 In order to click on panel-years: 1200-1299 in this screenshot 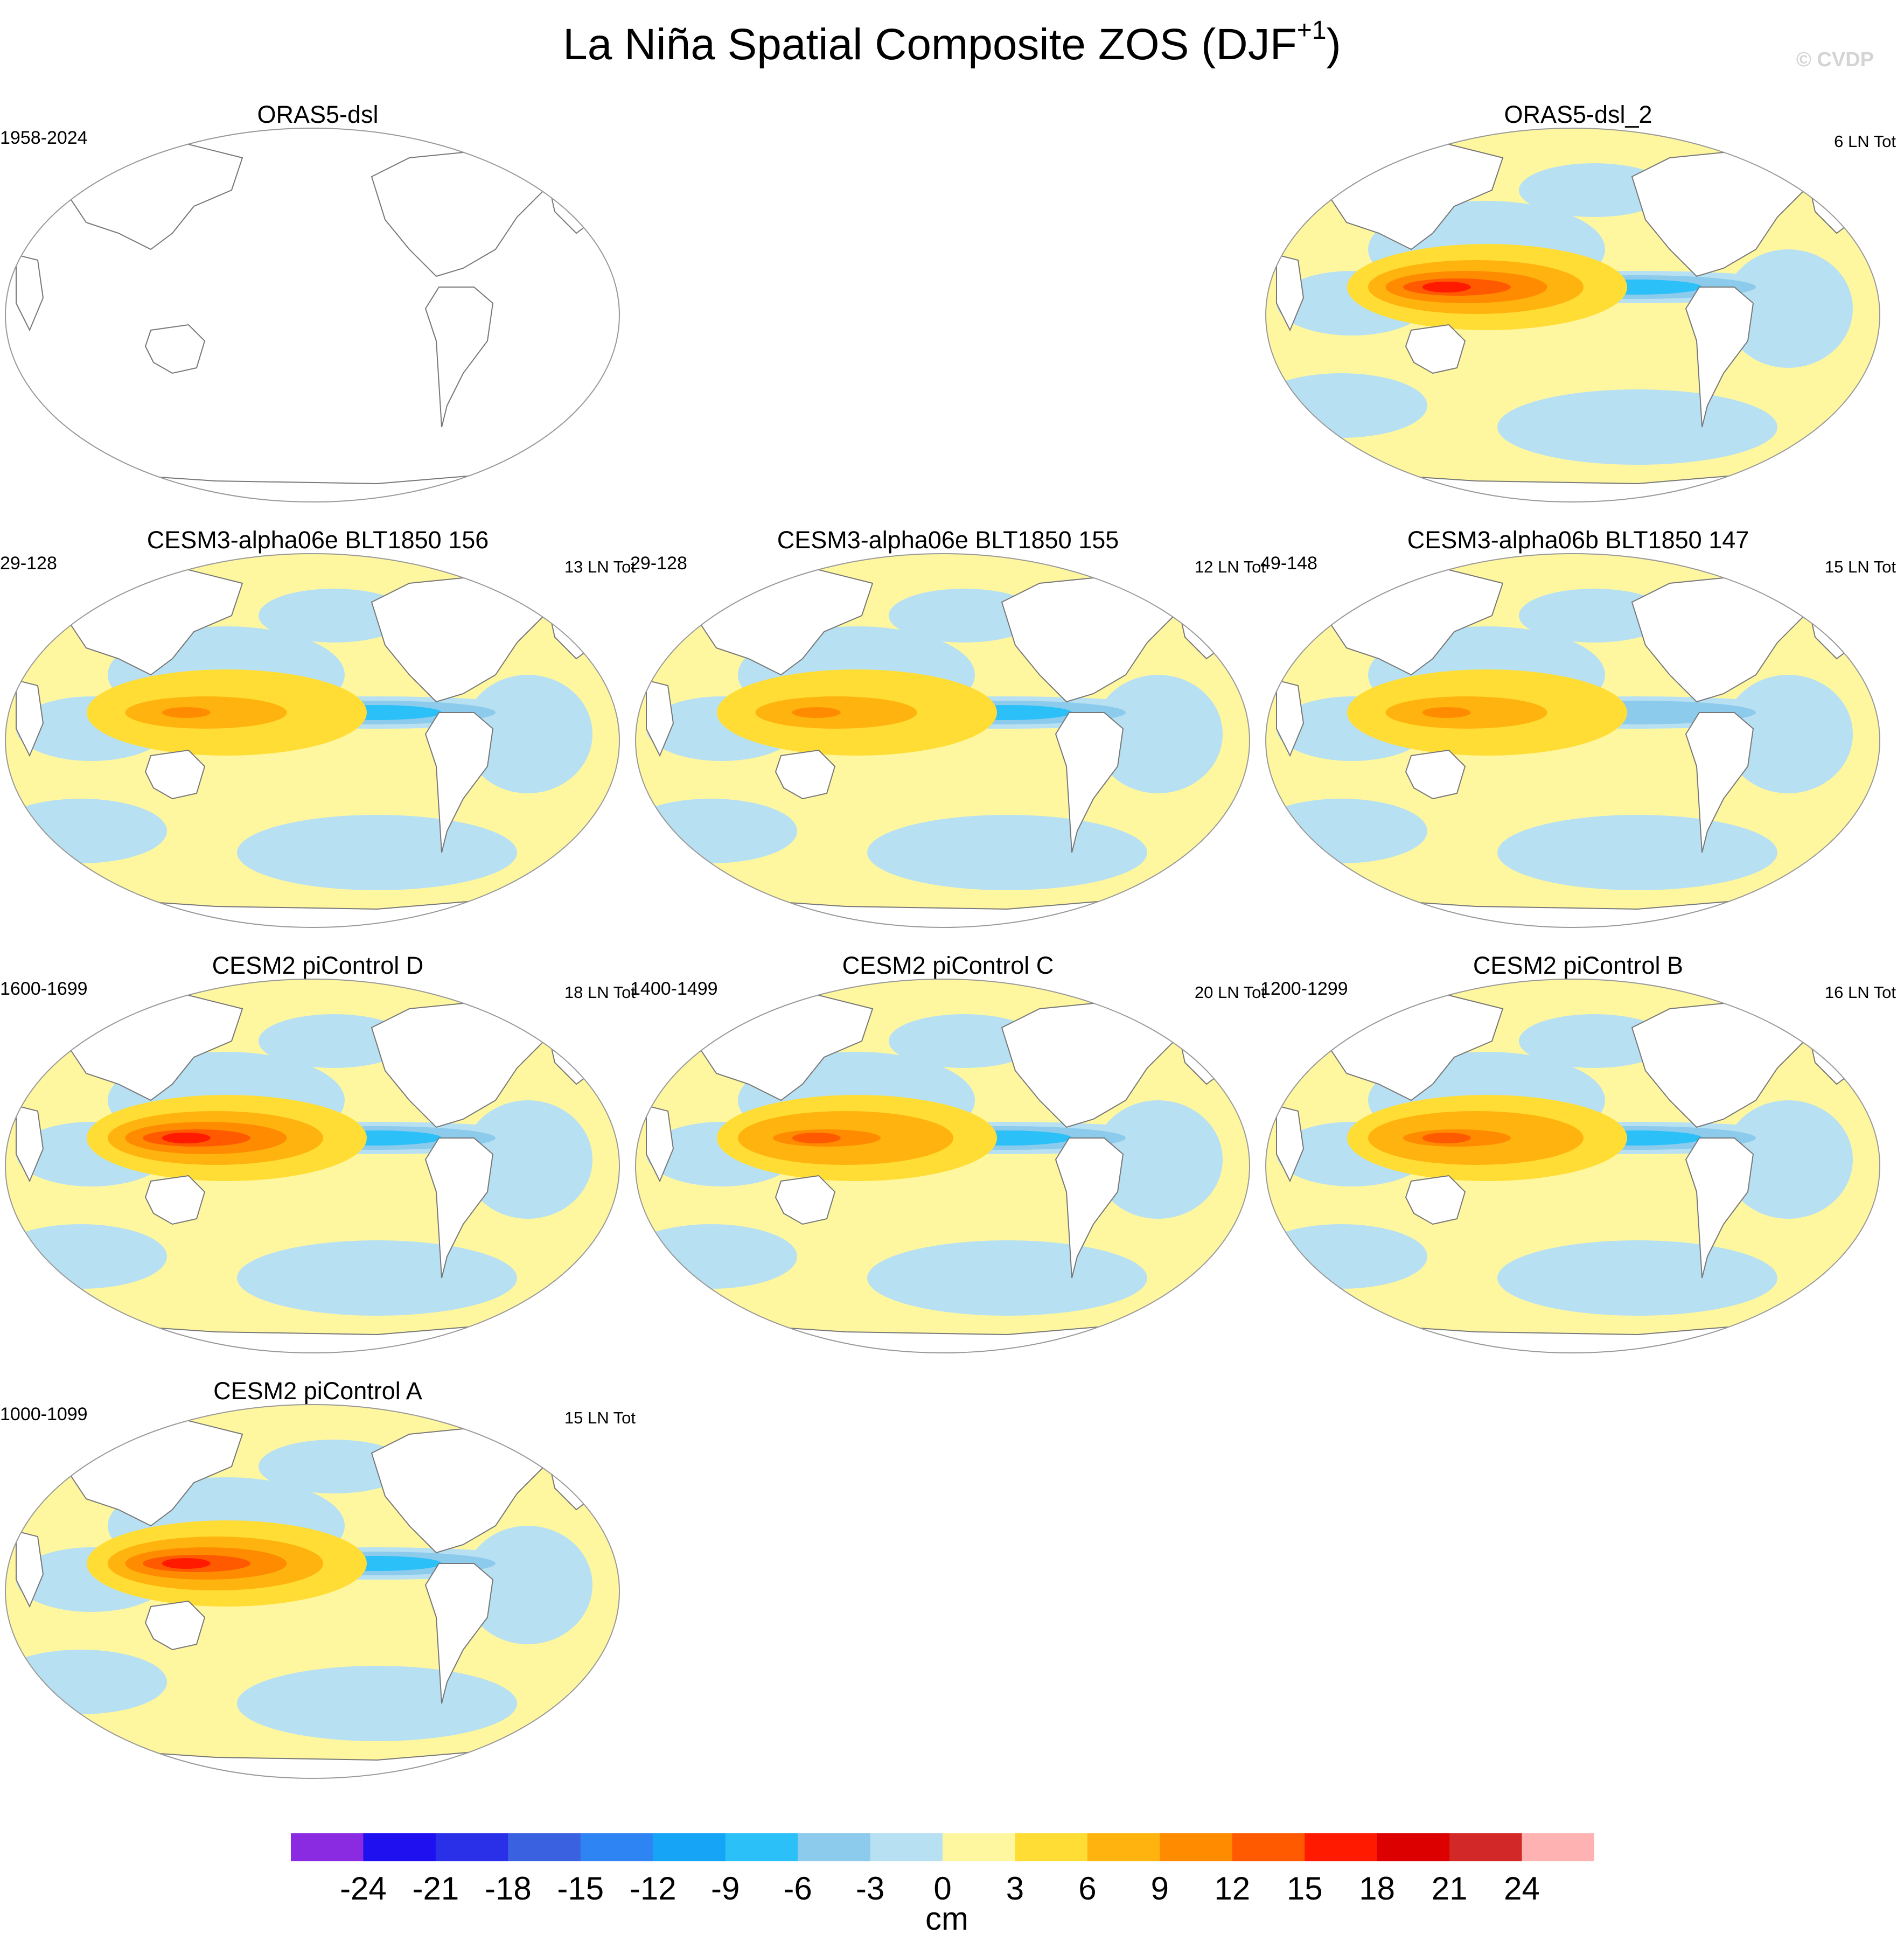, I will do `click(1304, 989)`.